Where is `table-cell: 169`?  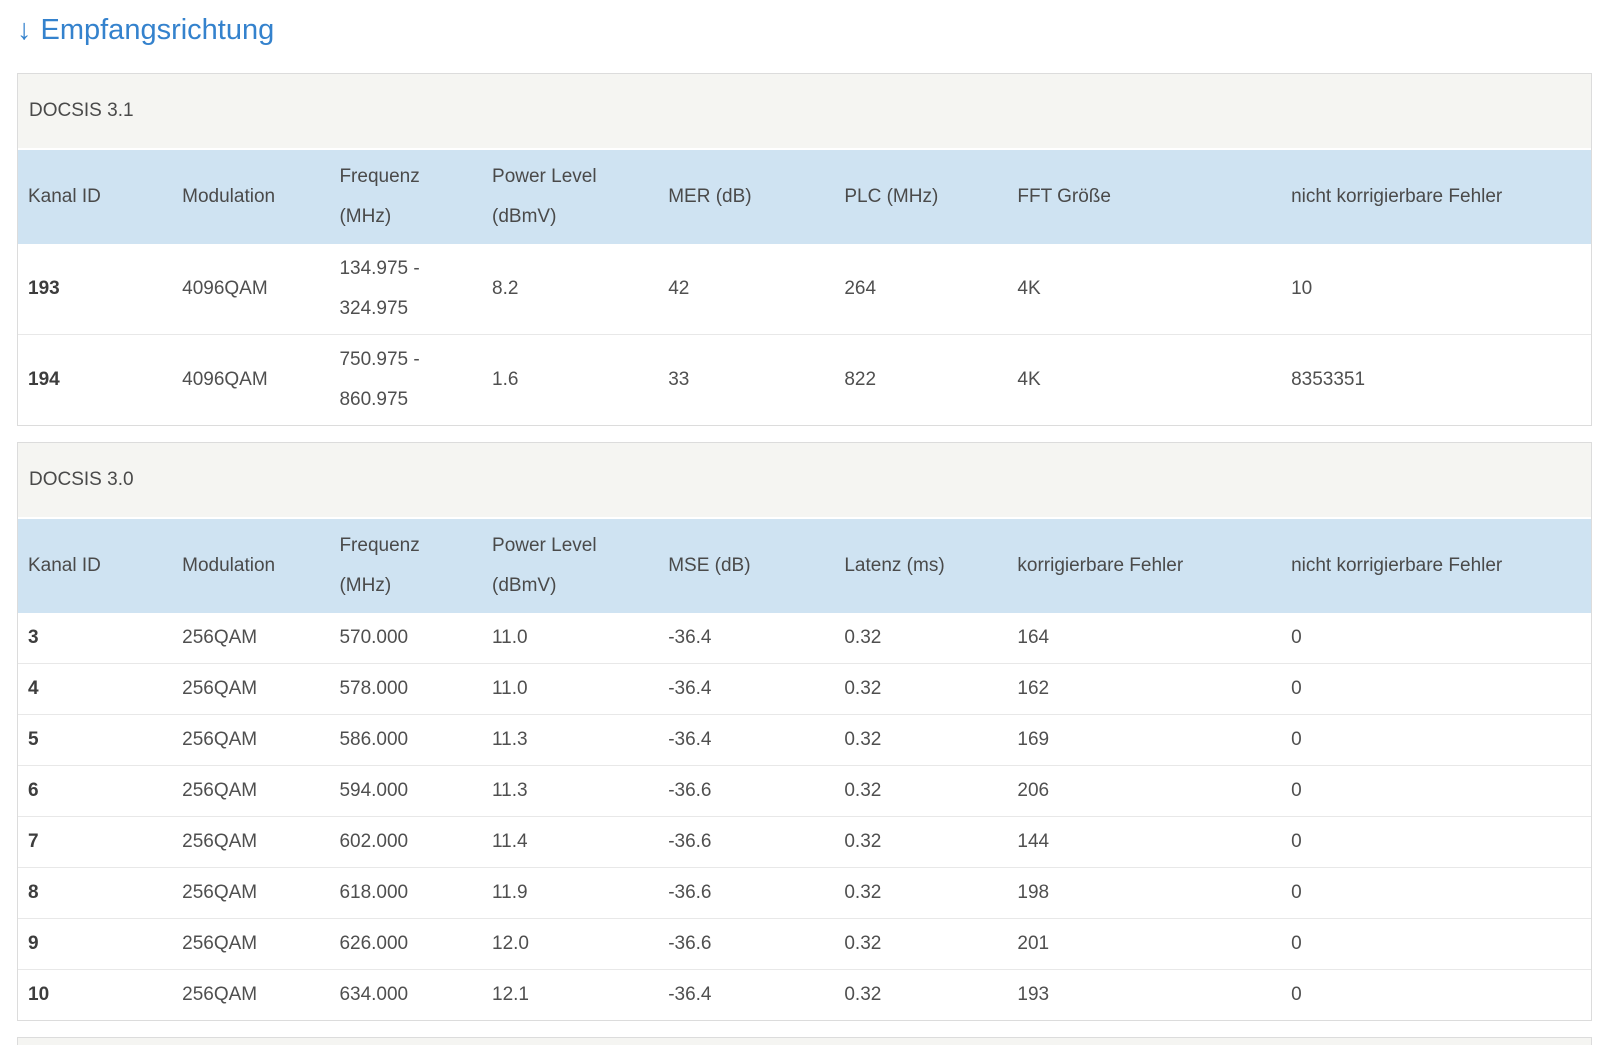 table-cell: 169 is located at coordinates (1144, 740).